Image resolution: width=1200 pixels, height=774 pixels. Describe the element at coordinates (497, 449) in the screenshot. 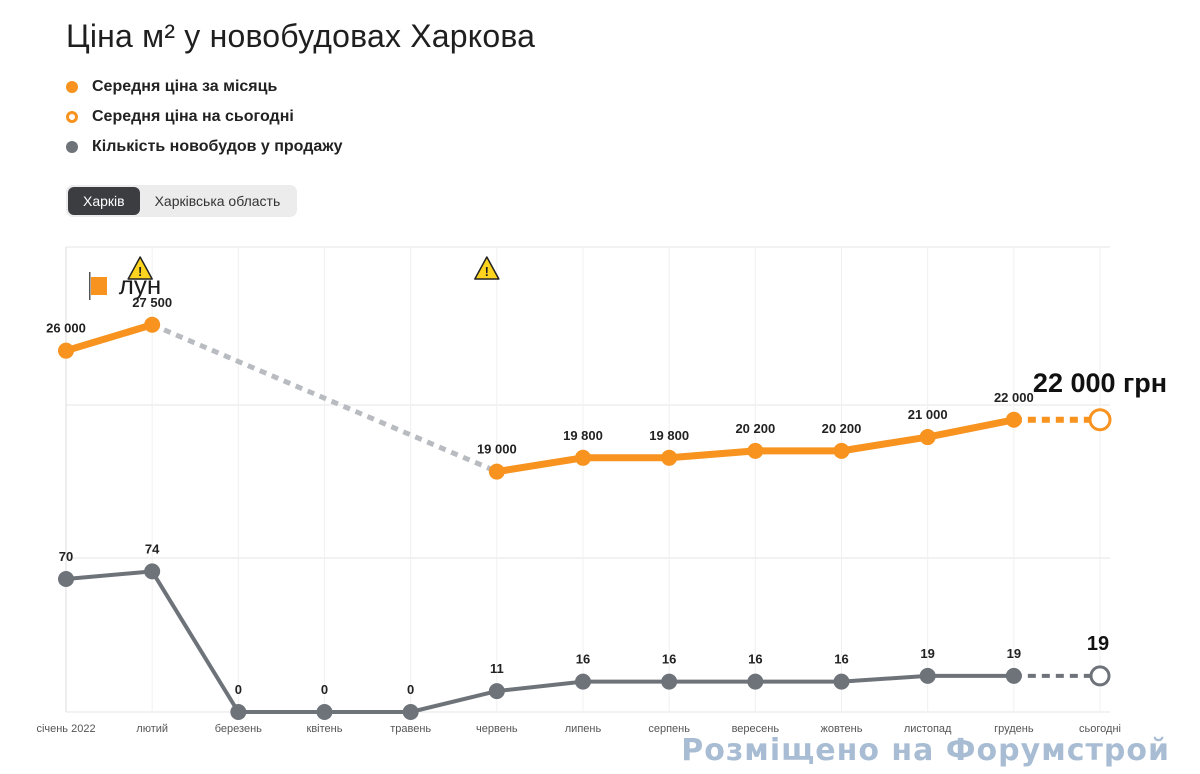

I see `price-data-label: 19 000` at that location.